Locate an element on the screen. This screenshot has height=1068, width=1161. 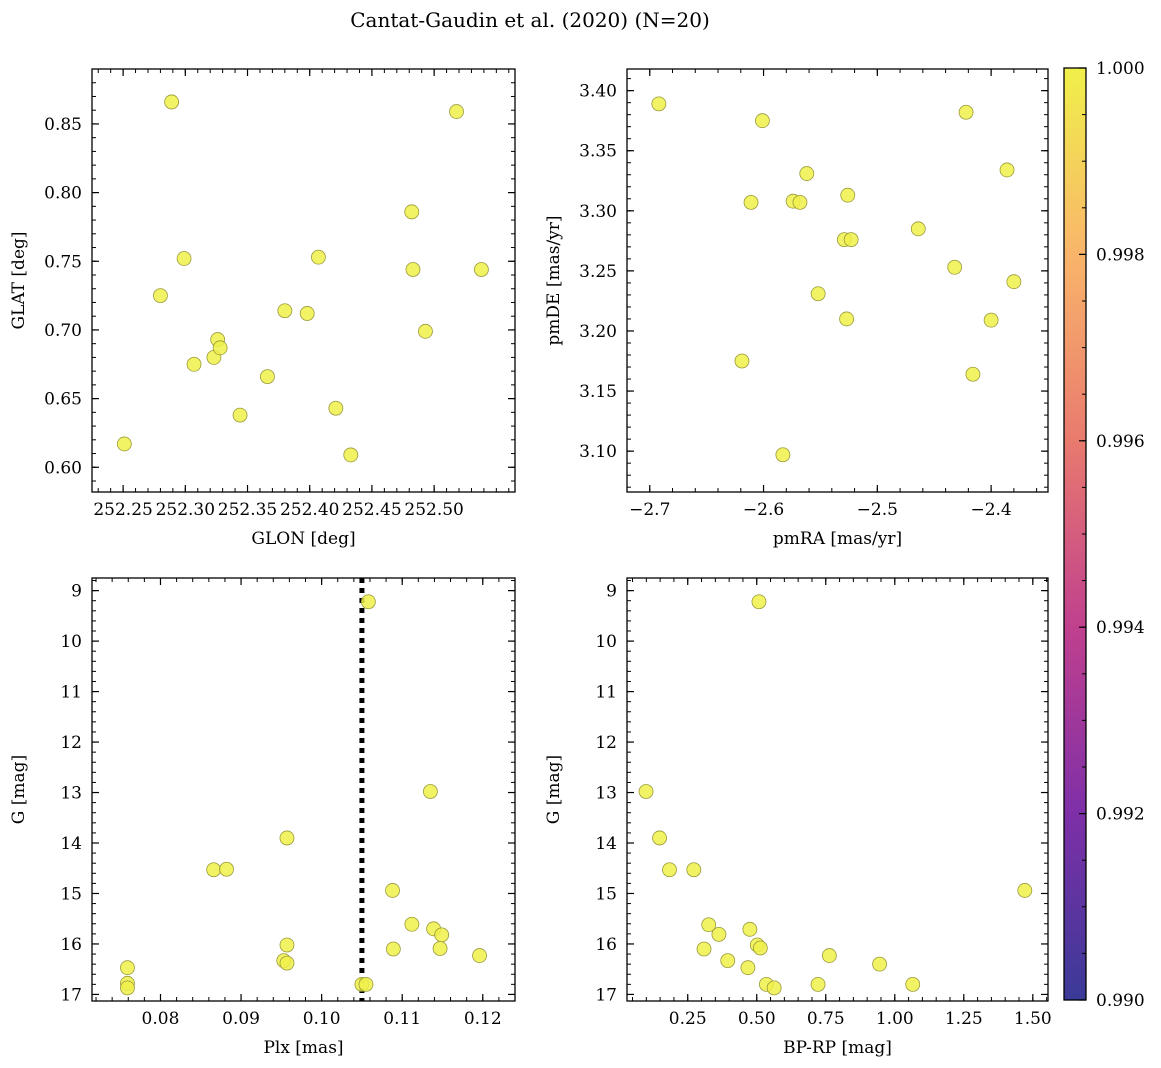
colorbar-tick-label: 0.994 is located at coordinates (1120, 628).